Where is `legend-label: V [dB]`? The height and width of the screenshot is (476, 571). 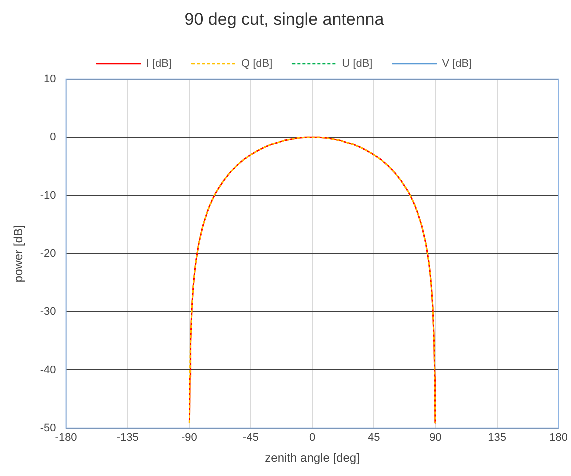 legend-label: V [dB] is located at coordinates (457, 64).